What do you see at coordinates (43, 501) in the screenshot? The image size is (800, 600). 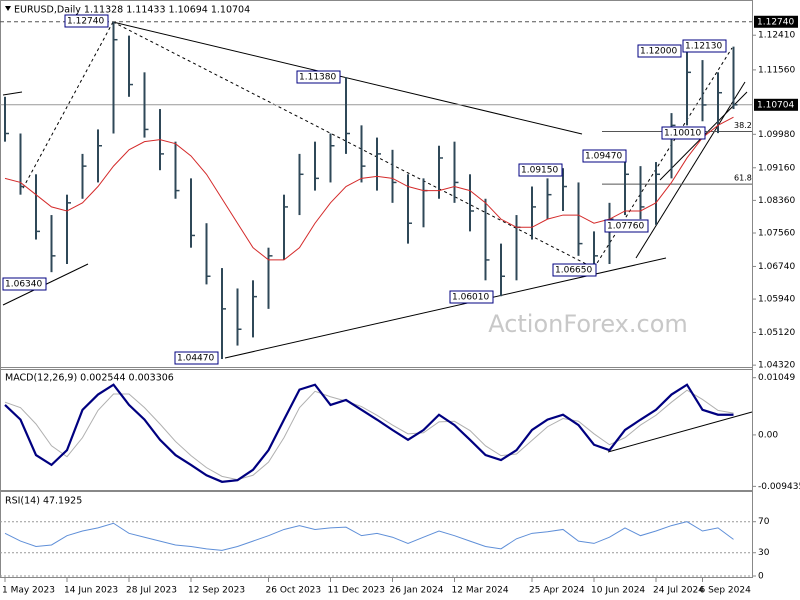 I see `rsi-header: RSI(14) 47.1925` at bounding box center [43, 501].